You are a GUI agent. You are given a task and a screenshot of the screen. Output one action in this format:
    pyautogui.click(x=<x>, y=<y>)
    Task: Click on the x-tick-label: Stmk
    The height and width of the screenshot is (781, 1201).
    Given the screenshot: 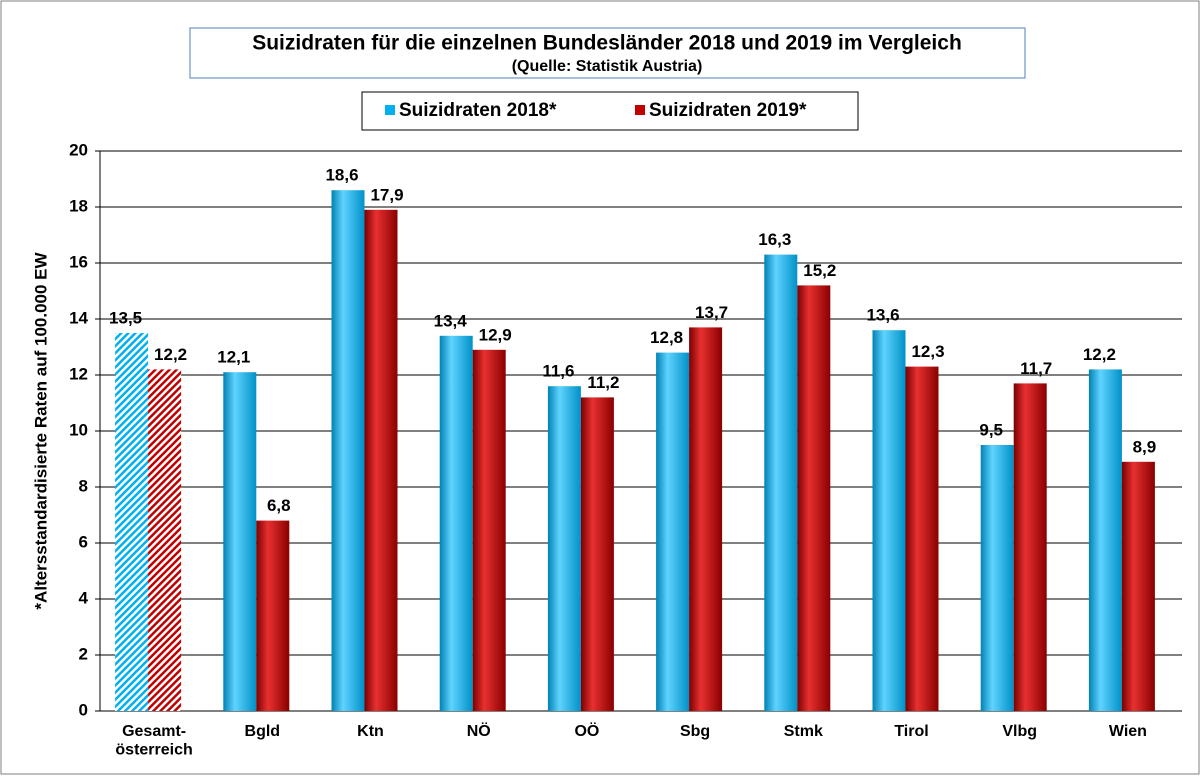 What is the action you would take?
    pyautogui.click(x=803, y=731)
    